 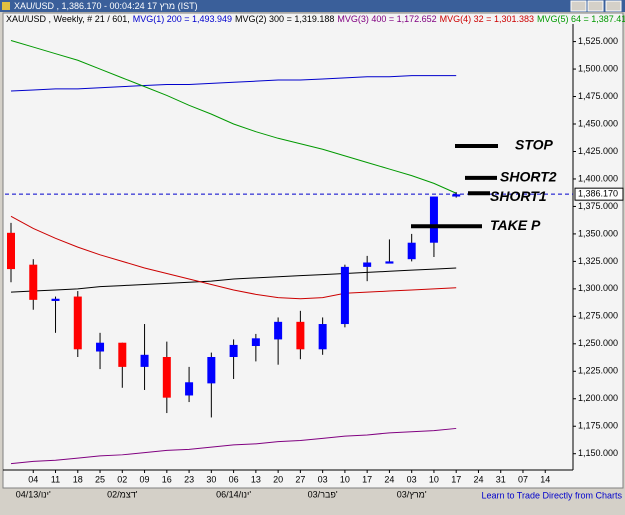 I want to click on last-price-box, so click(x=599, y=194).